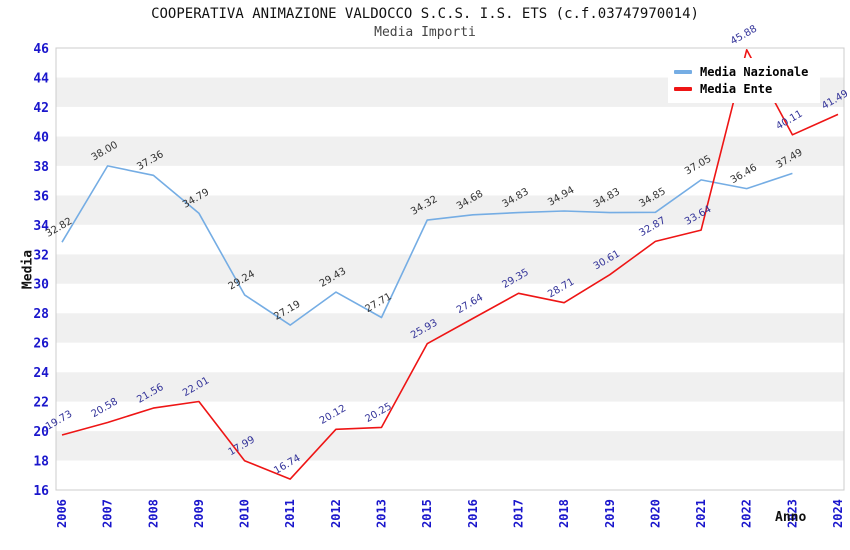 This screenshot has height=550, width=850. Describe the element at coordinates (41, 255) in the screenshot. I see `y-tick-label: 32` at that location.